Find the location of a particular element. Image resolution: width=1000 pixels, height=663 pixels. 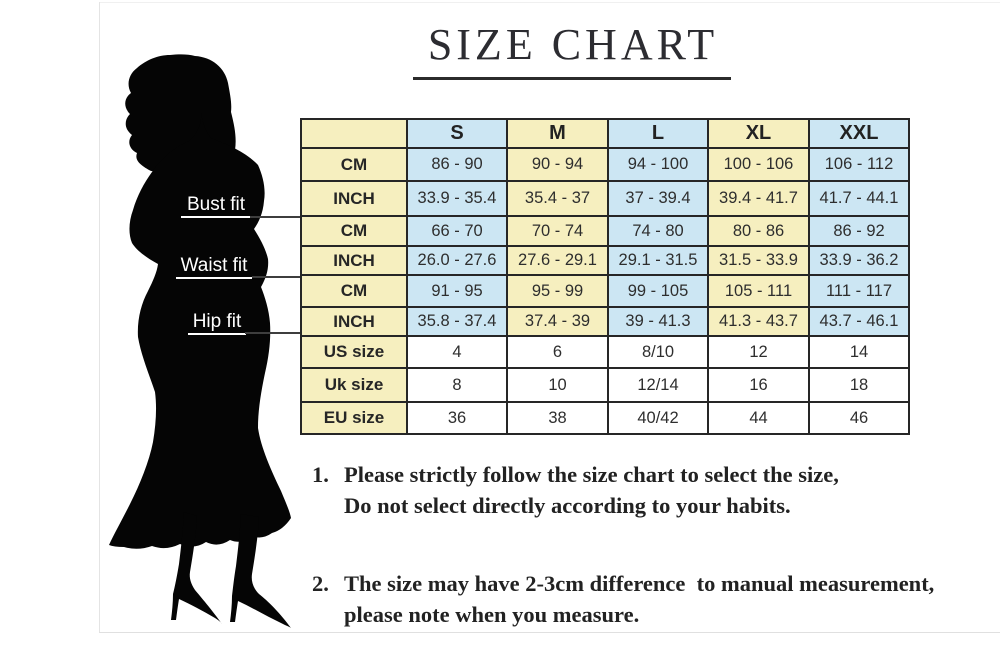

table-cell: 70 - 74 is located at coordinates (557, 231).